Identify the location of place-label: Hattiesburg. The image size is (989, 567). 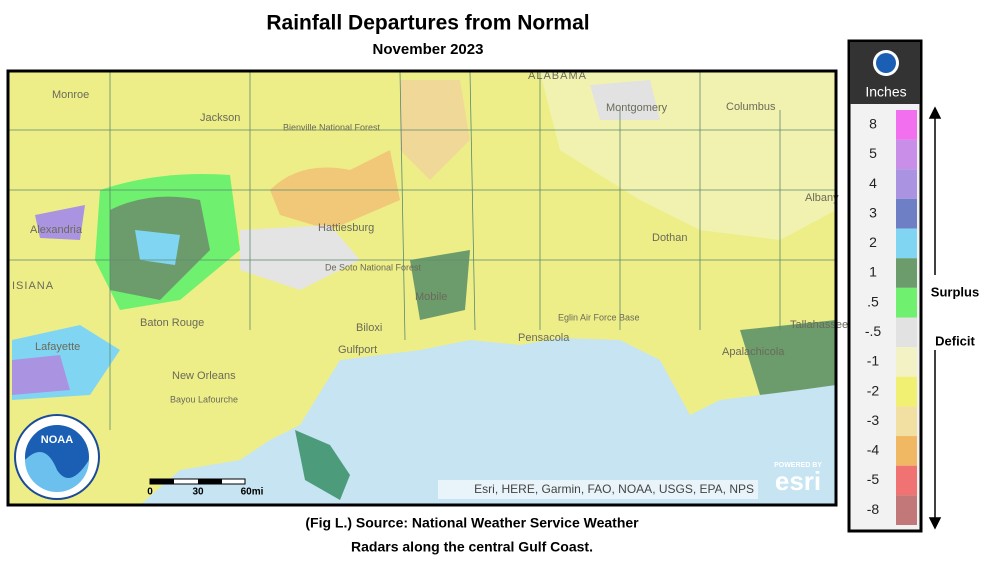
(346, 228).